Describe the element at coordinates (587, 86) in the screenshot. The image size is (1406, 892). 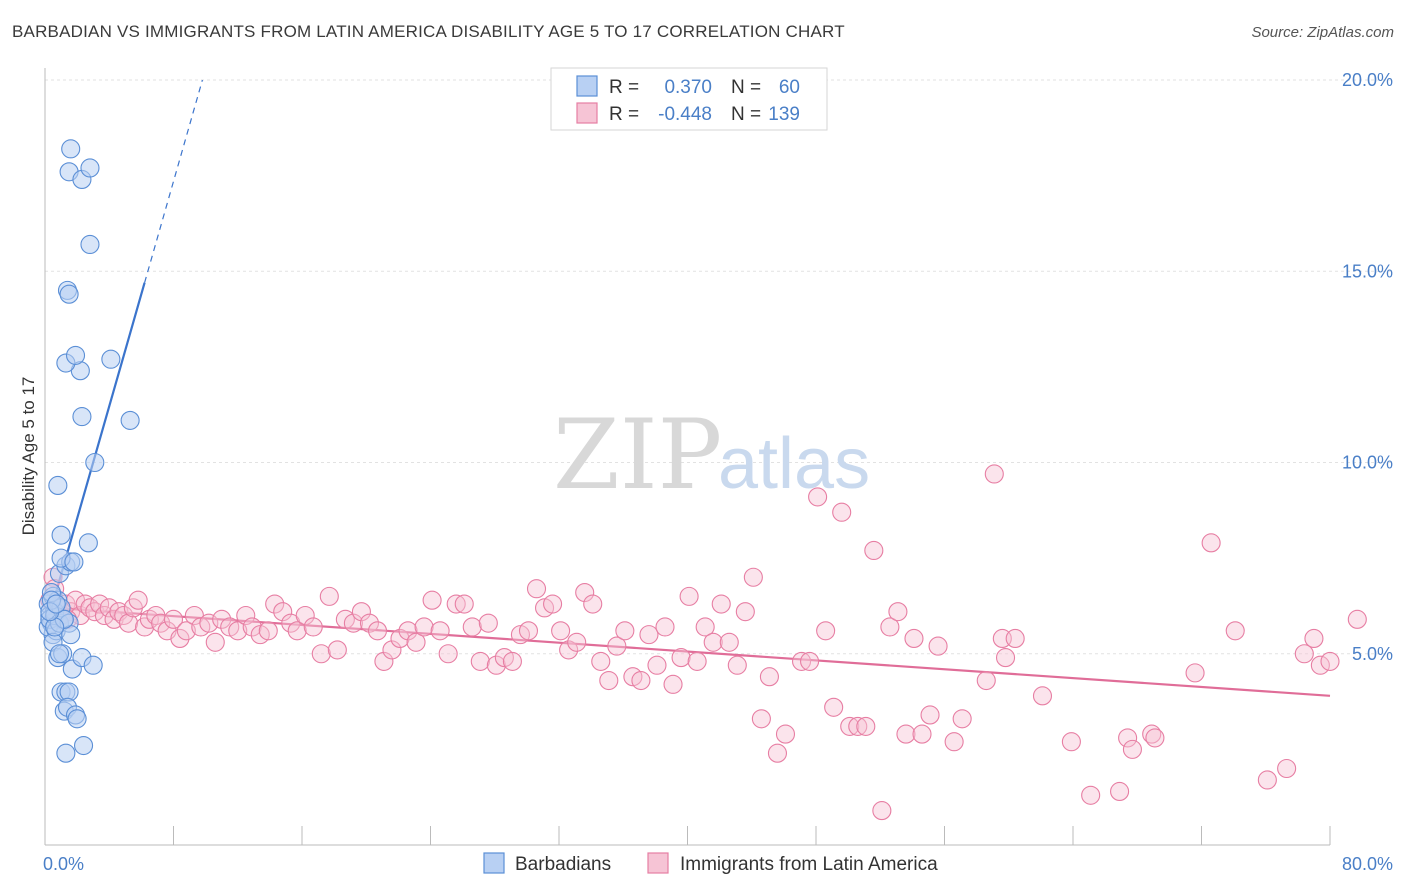
I see `legend-swatch-blue` at that location.